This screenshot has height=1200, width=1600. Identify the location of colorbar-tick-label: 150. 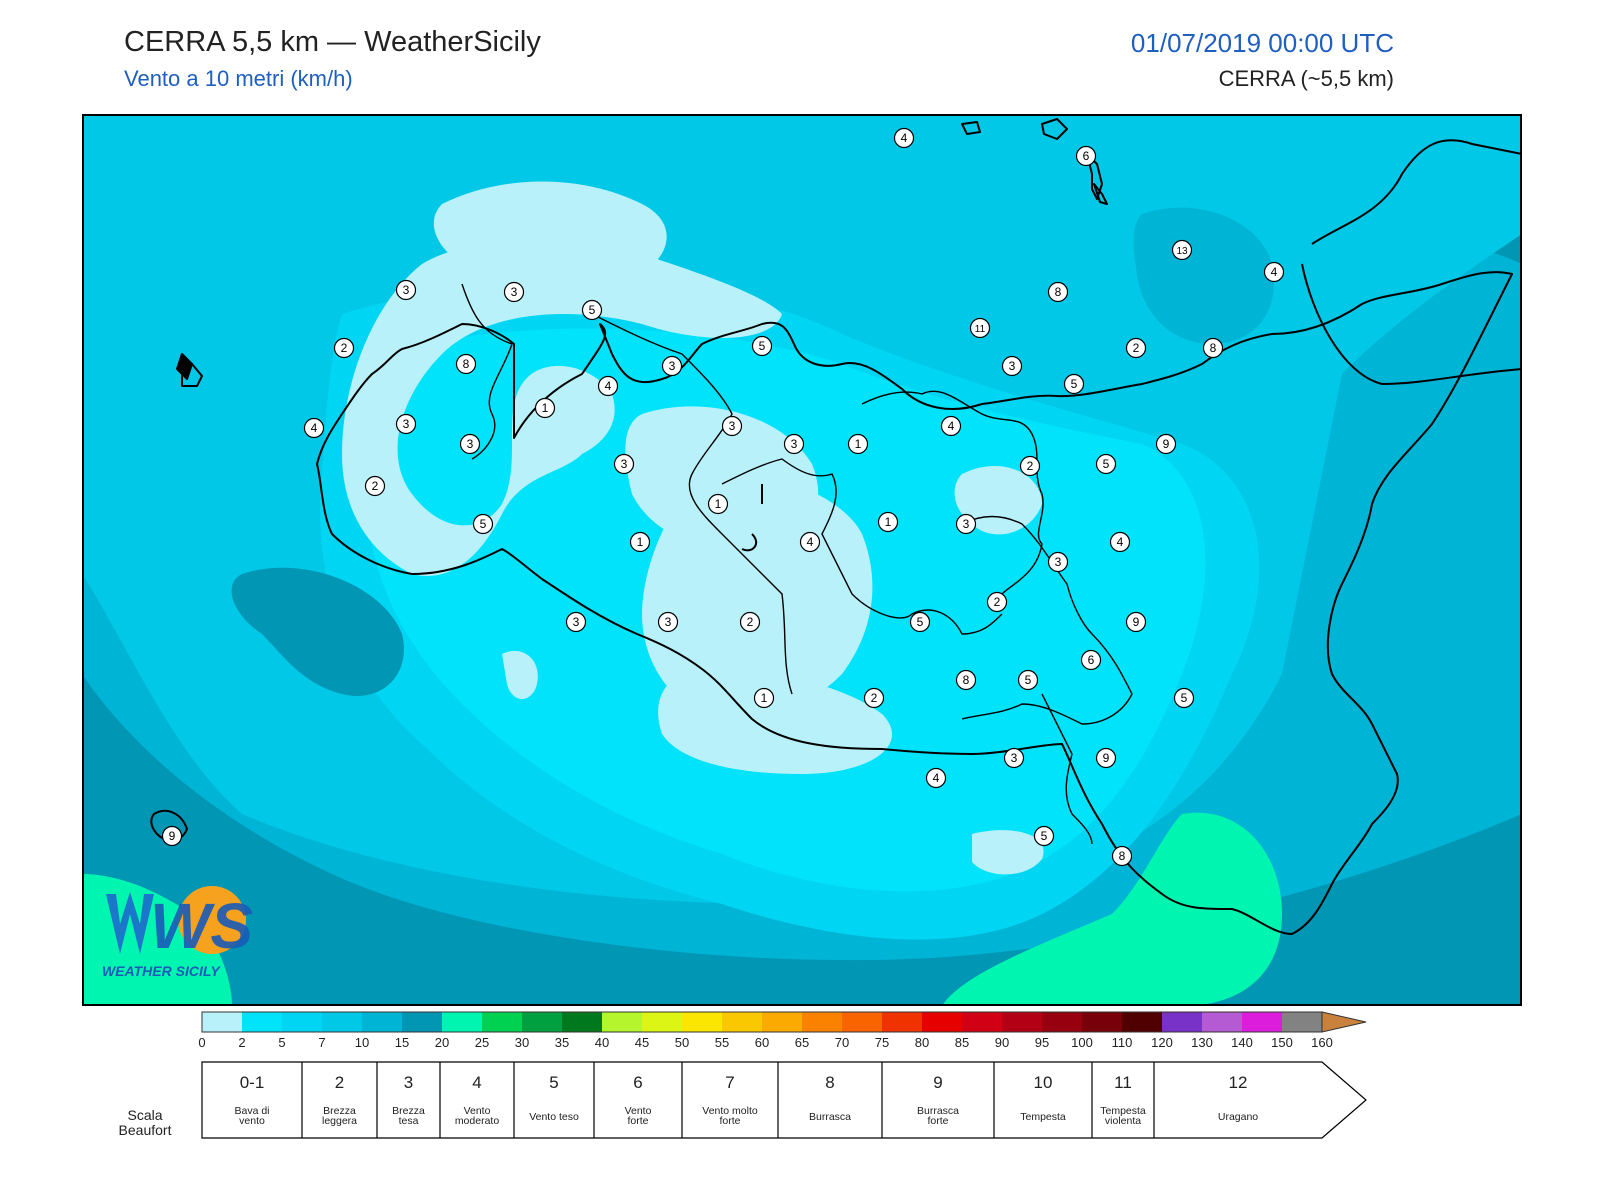
(1282, 1042).